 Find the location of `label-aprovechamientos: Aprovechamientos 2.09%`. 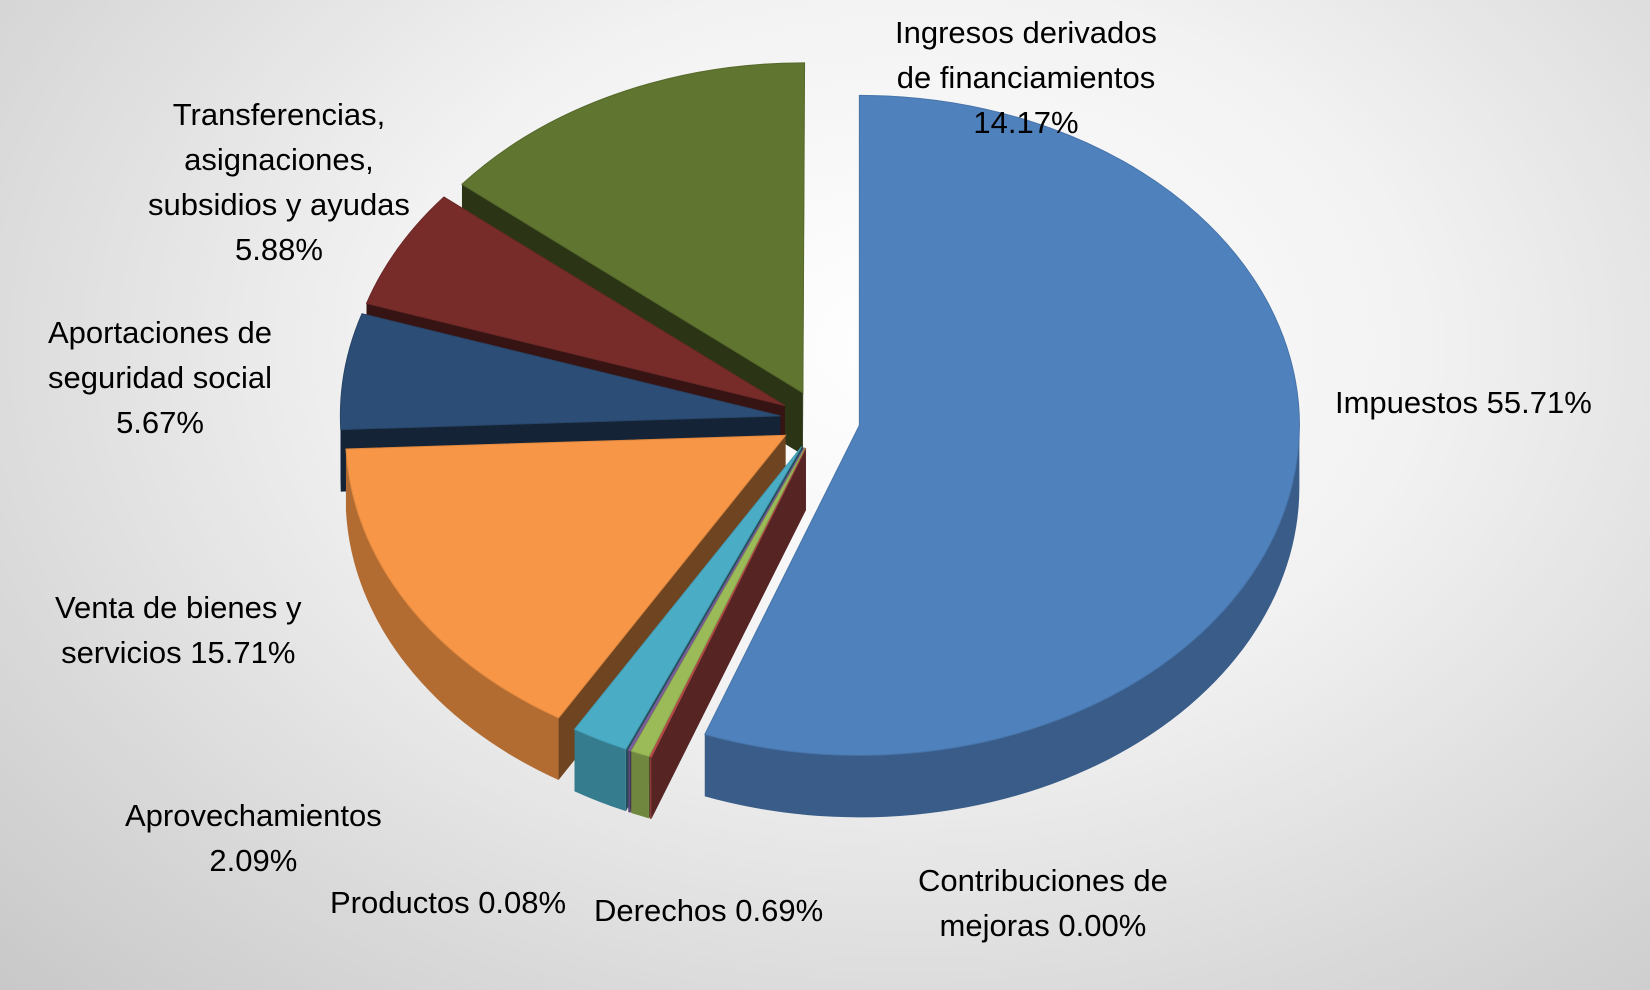

label-aprovechamientos: Aprovechamientos 2.09% is located at coordinates (253, 838).